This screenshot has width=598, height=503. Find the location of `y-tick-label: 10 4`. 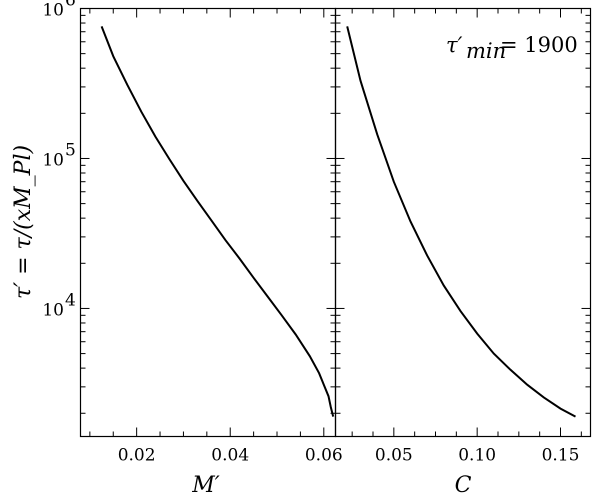

y-tick-label: 10 4 is located at coordinates (58, 305).